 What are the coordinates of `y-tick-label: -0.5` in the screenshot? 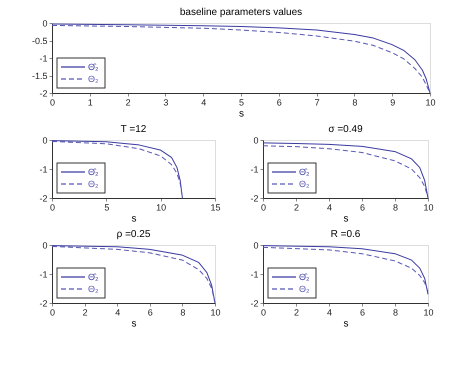 It's located at (40, 41).